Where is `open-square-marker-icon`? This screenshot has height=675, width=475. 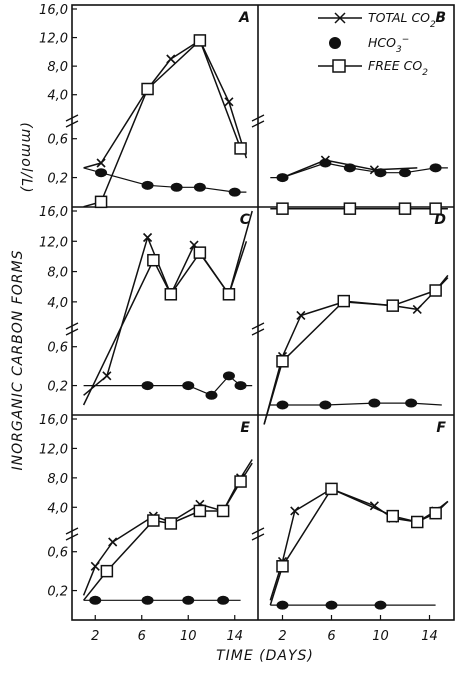 open-square-marker-icon is located at coordinates (339, 66).